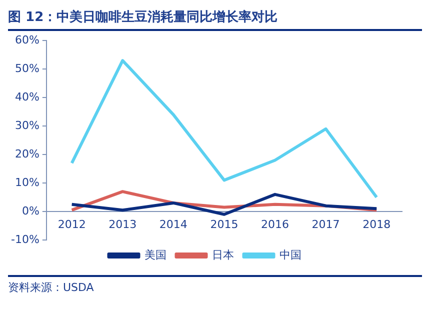  What do you see at coordinates (27, 97) in the screenshot?
I see `y-tick-label: 40%` at bounding box center [27, 97].